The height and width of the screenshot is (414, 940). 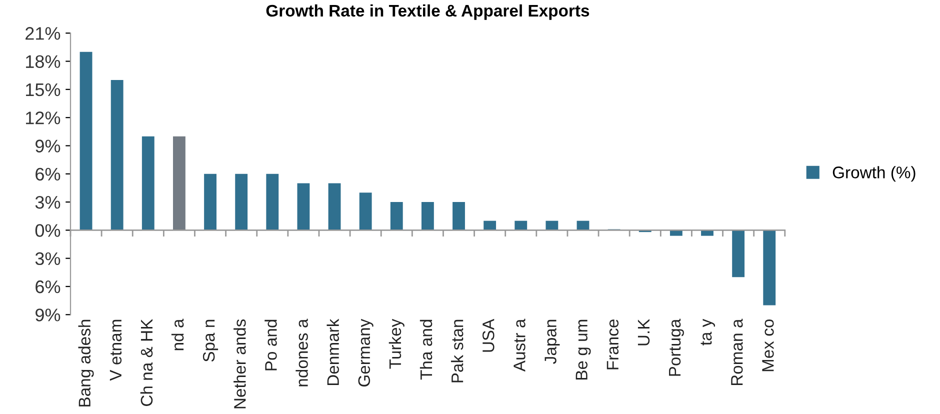 What do you see at coordinates (552, 342) in the screenshot?
I see `x-tick-label: Japan` at bounding box center [552, 342].